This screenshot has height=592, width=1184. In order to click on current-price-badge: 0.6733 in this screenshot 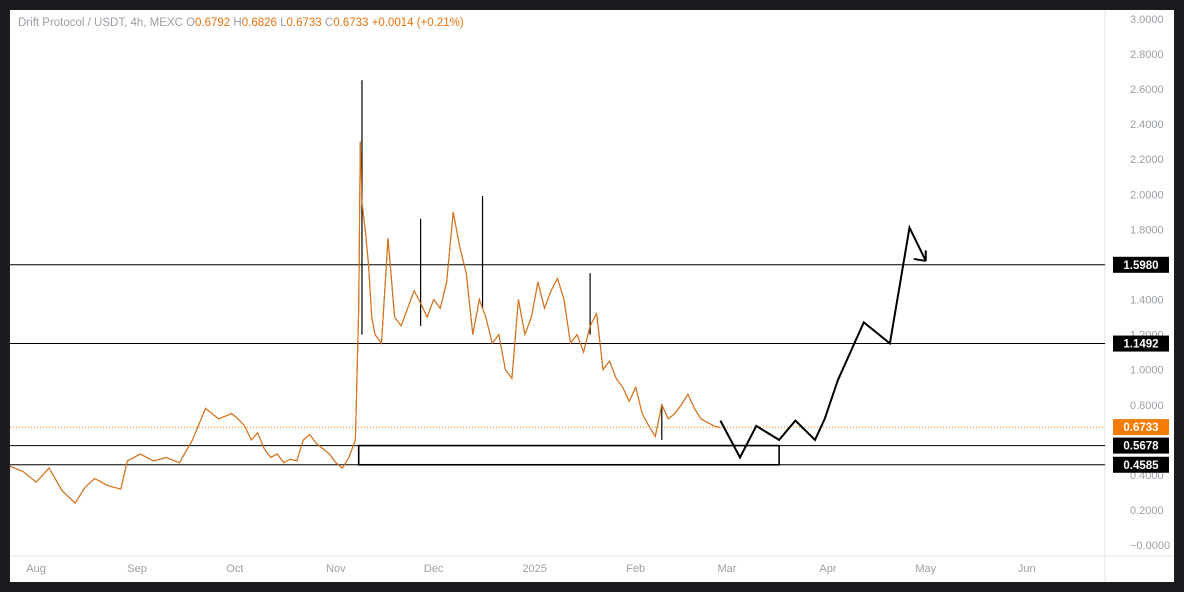, I will do `click(1140, 428)`.